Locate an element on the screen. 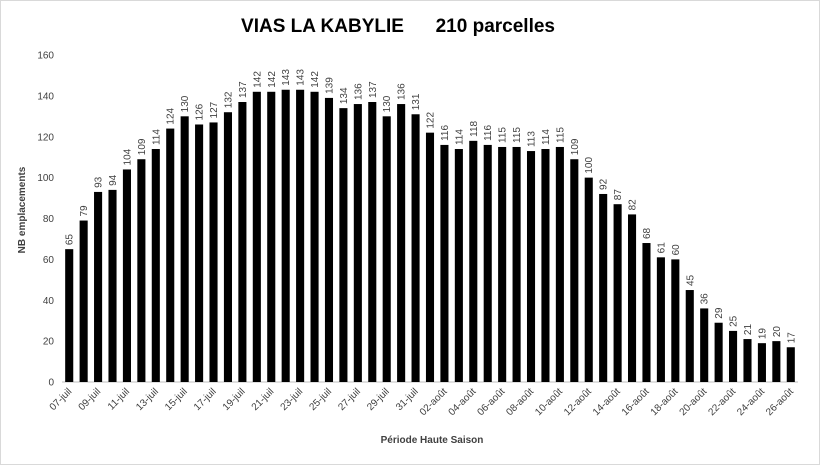 The image size is (820, 465). y-tick-label: 160 is located at coordinates (45, 56).